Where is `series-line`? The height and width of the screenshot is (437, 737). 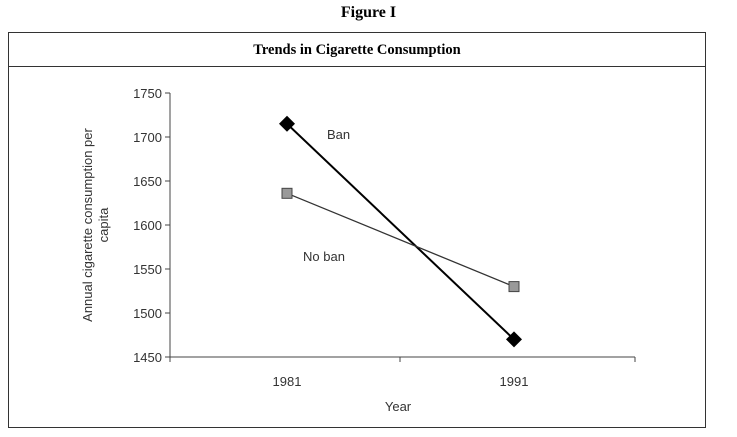
series-line is located at coordinates (400, 240).